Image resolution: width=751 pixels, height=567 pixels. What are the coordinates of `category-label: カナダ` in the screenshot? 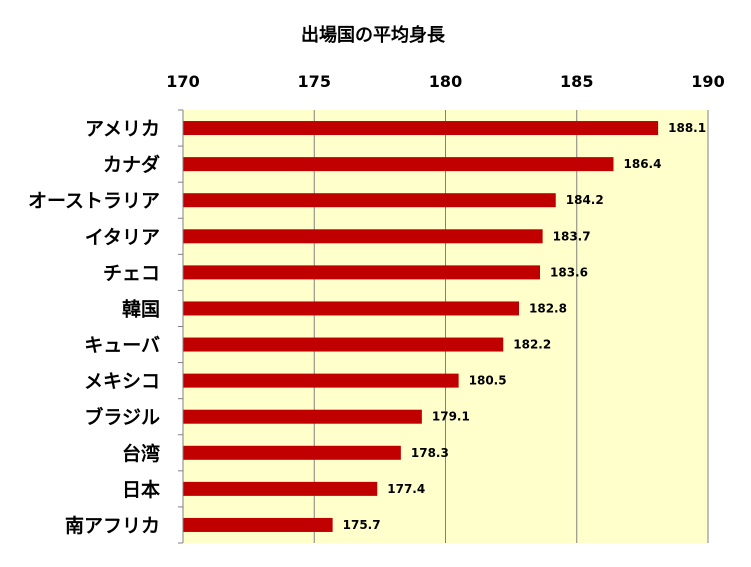 It's located at (131, 164).